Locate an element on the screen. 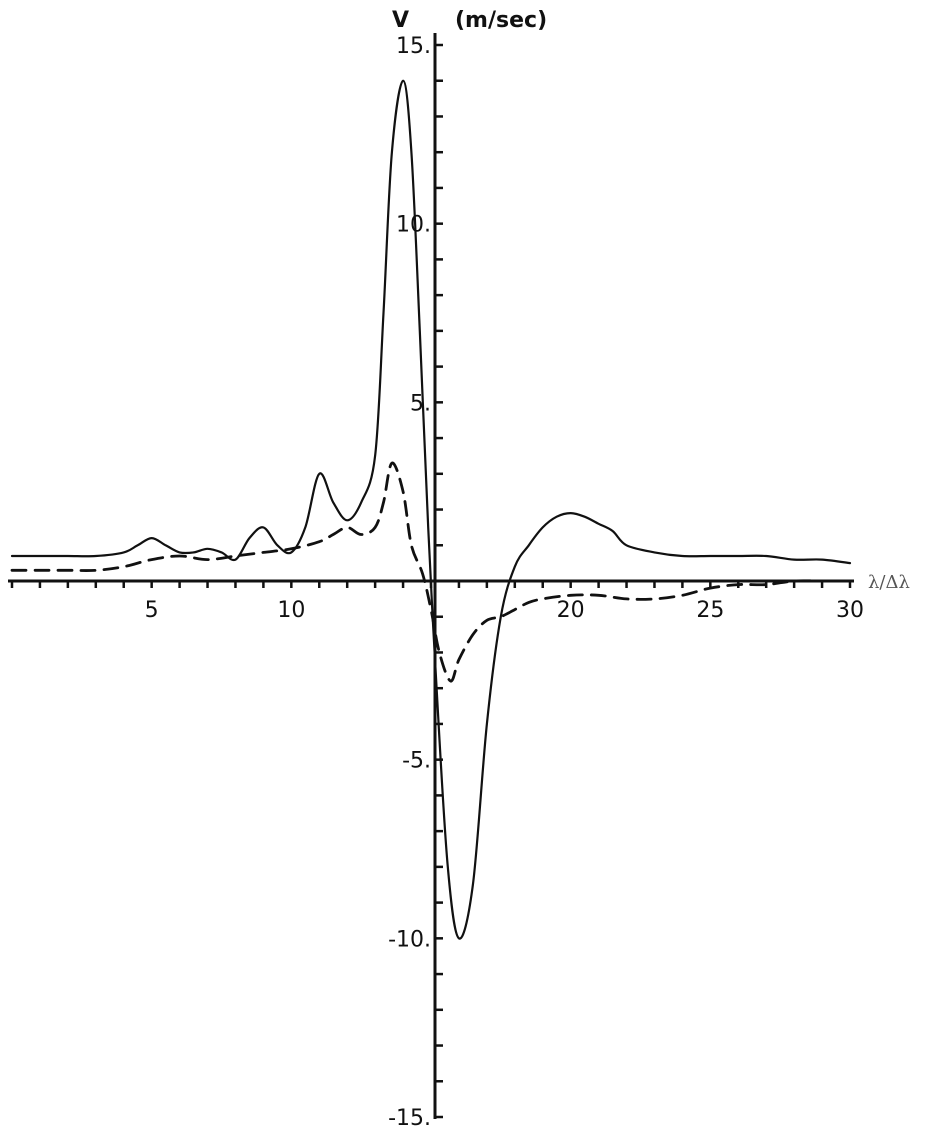  x-tick-label: 30 is located at coordinates (850, 610).